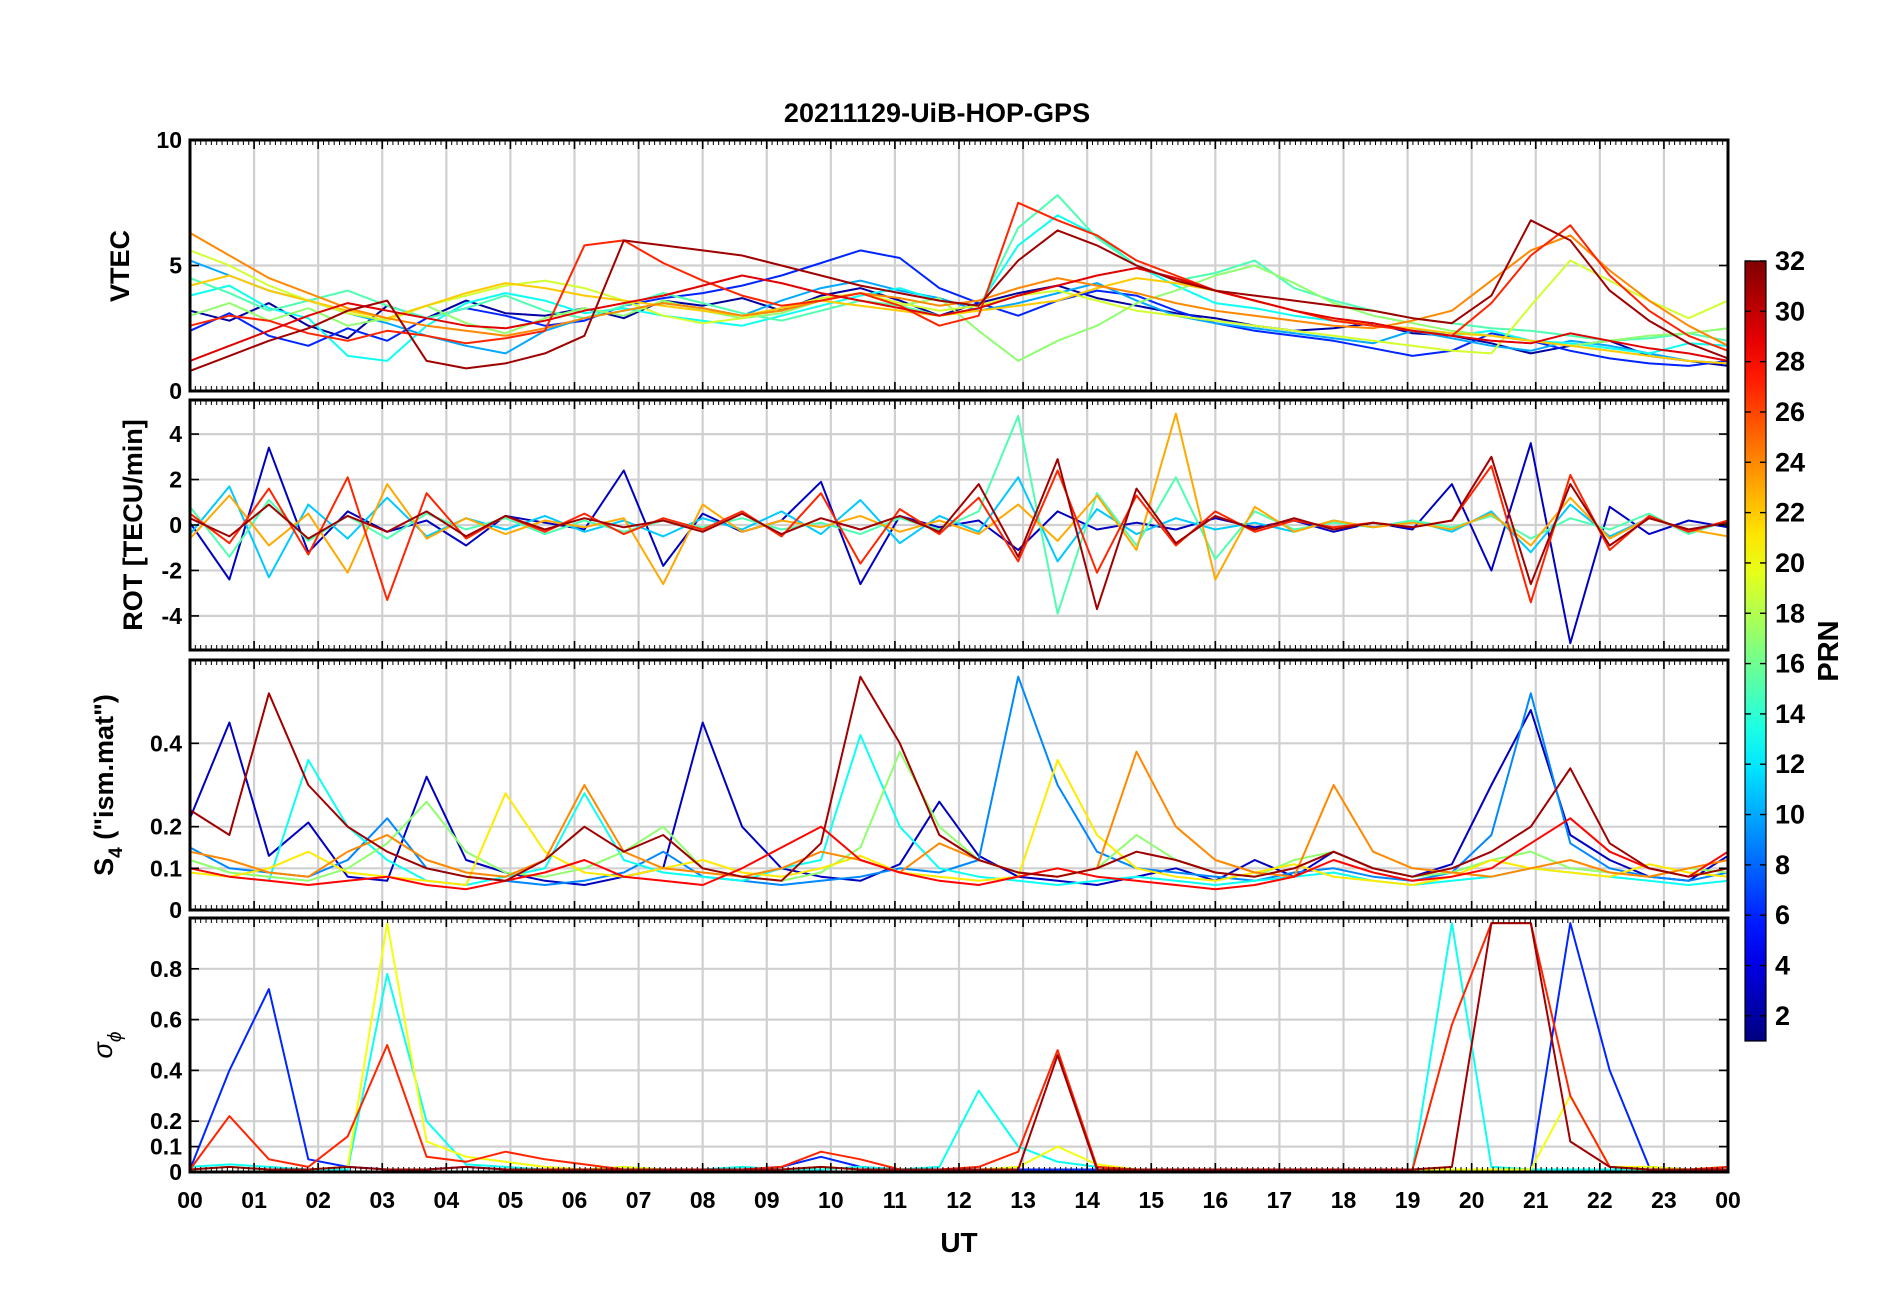  Describe the element at coordinates (937, 113) in the screenshot. I see `chart-title: 20211129-UiB-HOP-GPS` at that location.